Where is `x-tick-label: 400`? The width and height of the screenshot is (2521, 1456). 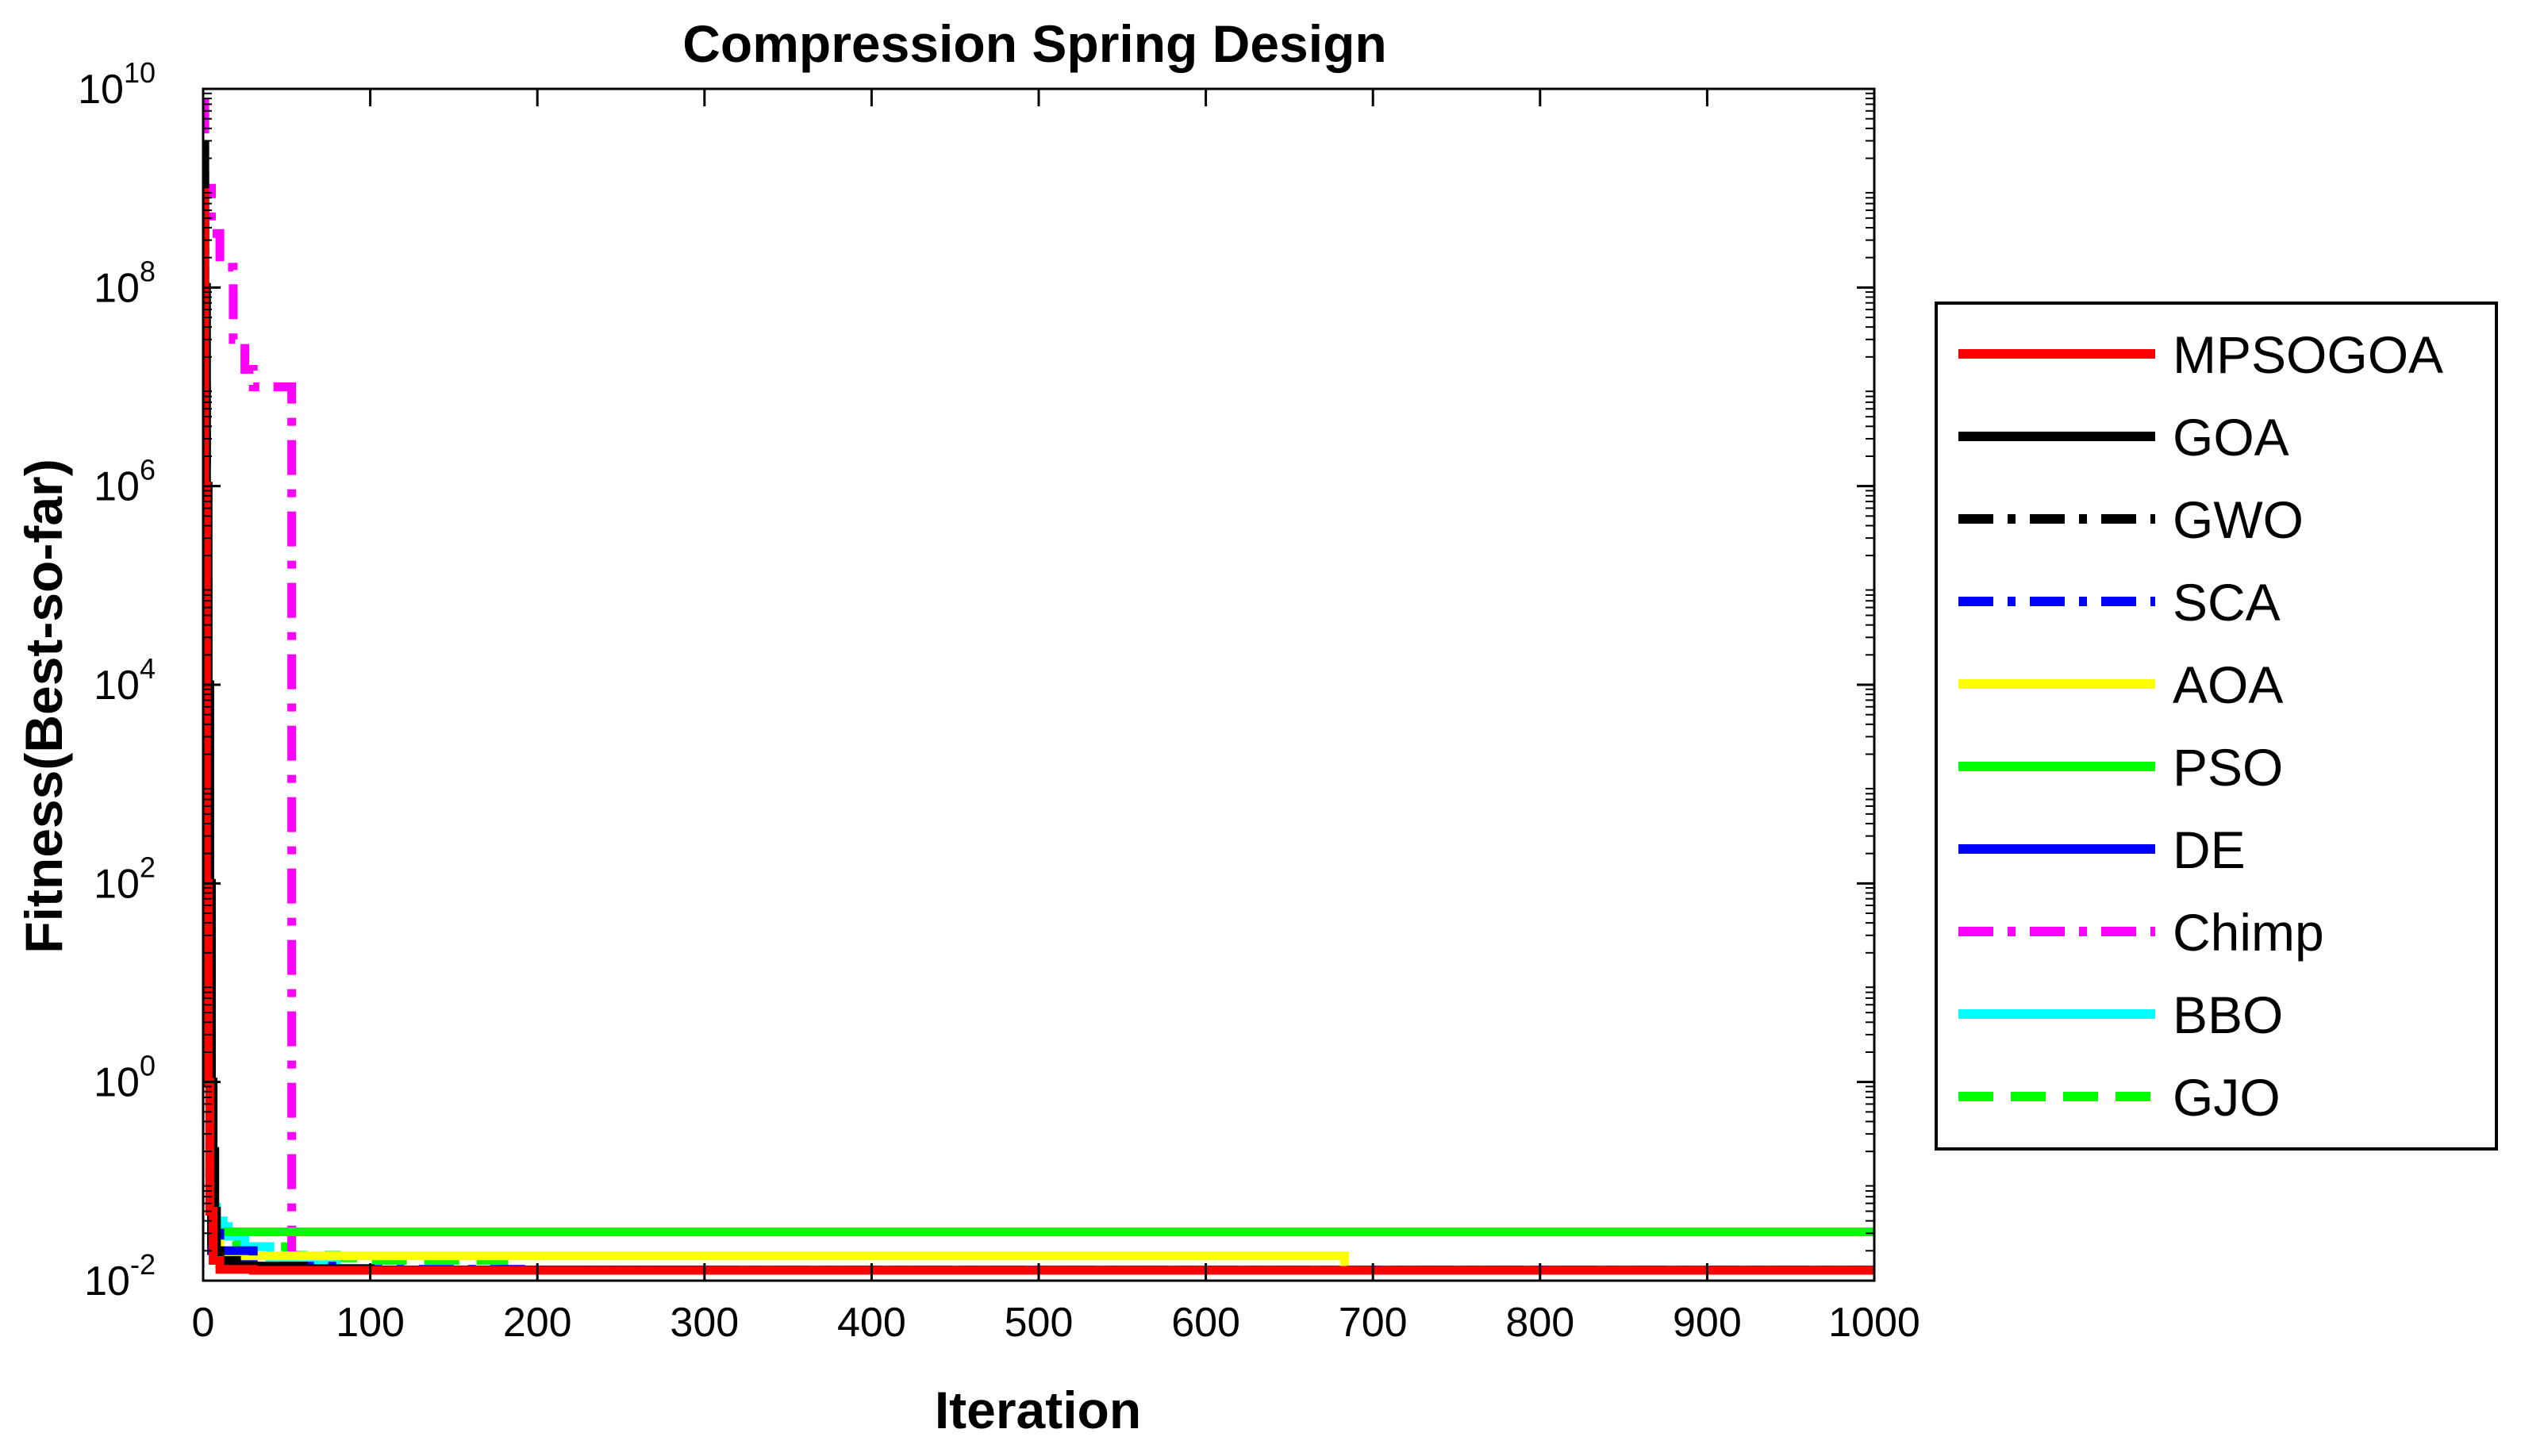
x-tick-label: 400 is located at coordinates (872, 1323).